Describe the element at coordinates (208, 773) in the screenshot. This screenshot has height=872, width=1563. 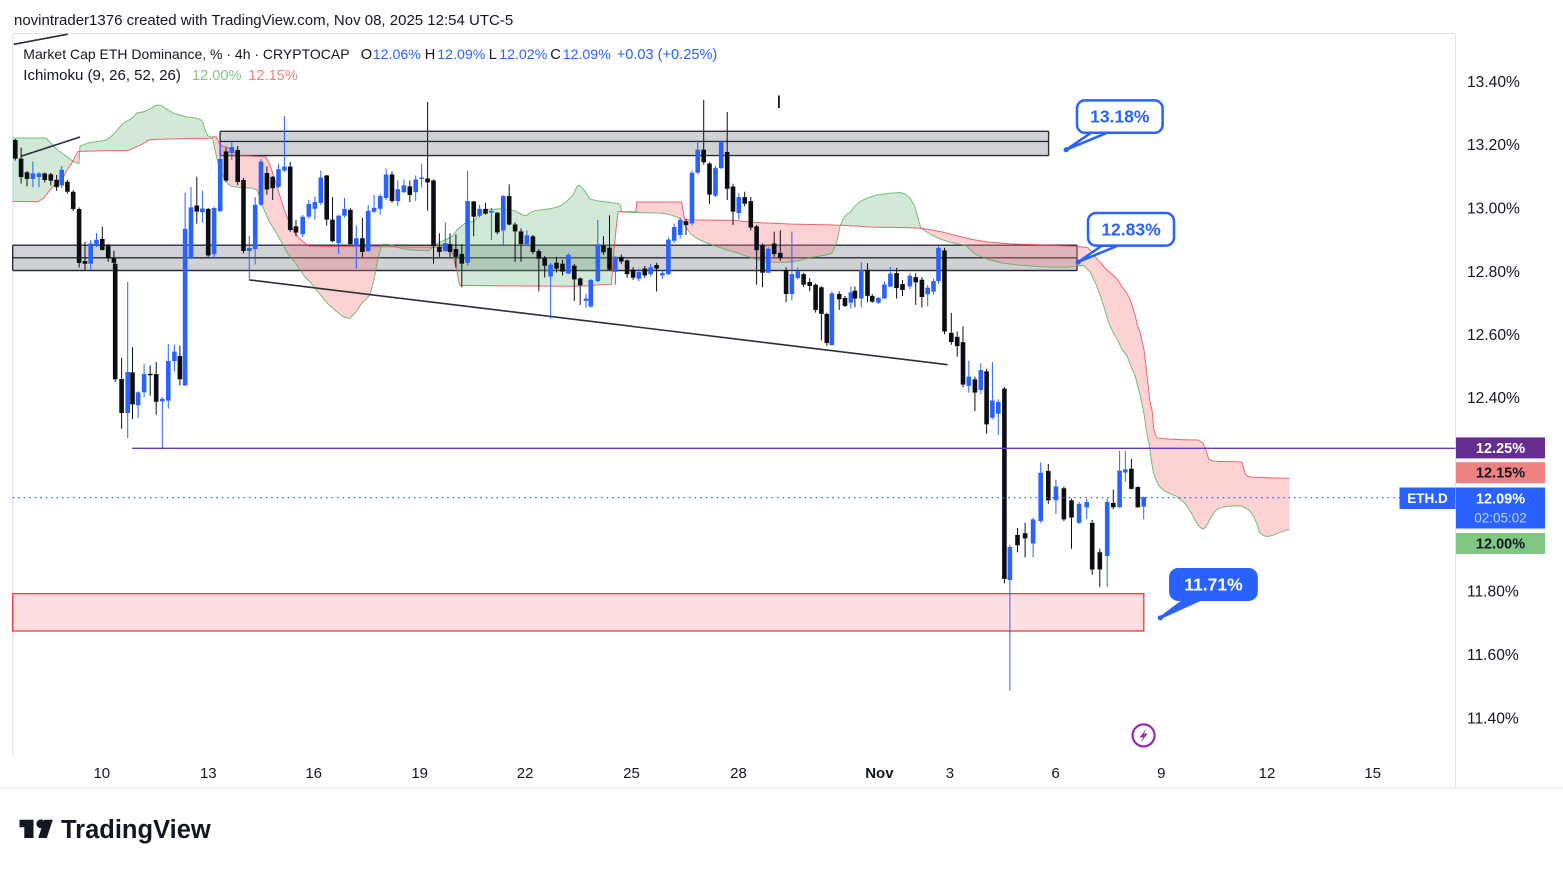
I see `svg-text: 13` at that location.